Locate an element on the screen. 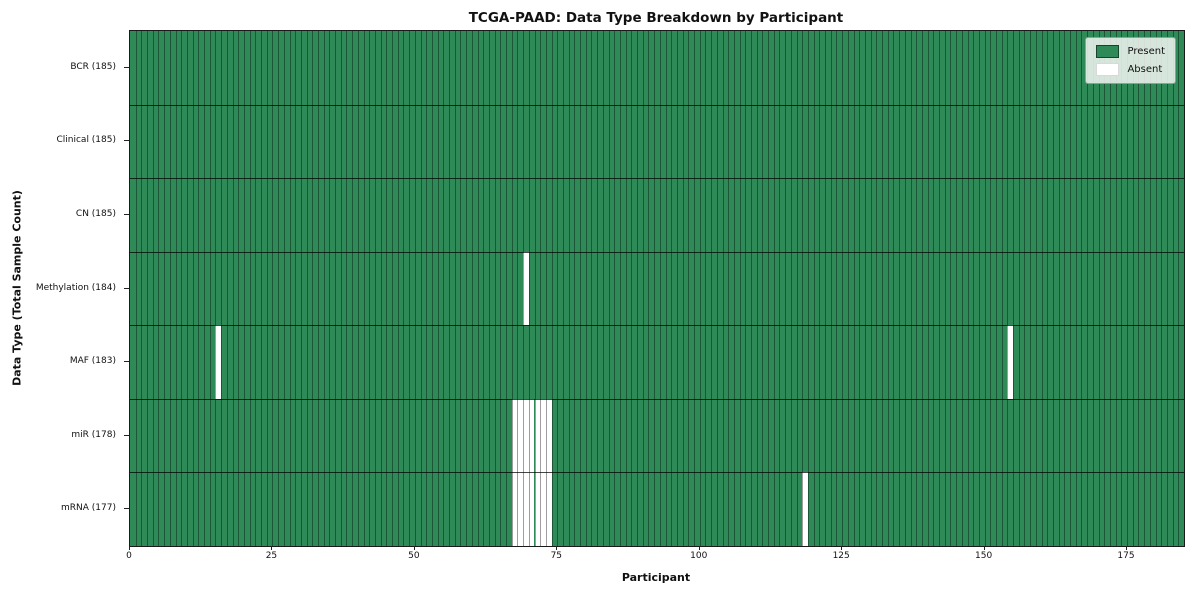 This screenshot has width=1200, height=600. data-row-bcr is located at coordinates (657, 68).